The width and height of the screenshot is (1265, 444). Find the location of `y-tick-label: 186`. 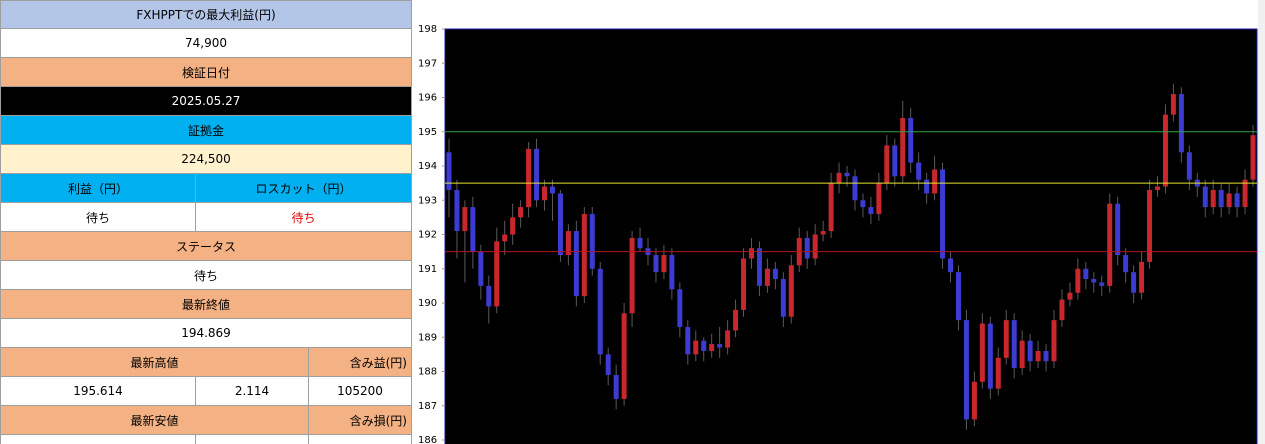

y-tick-label: 186 is located at coordinates (427, 439).